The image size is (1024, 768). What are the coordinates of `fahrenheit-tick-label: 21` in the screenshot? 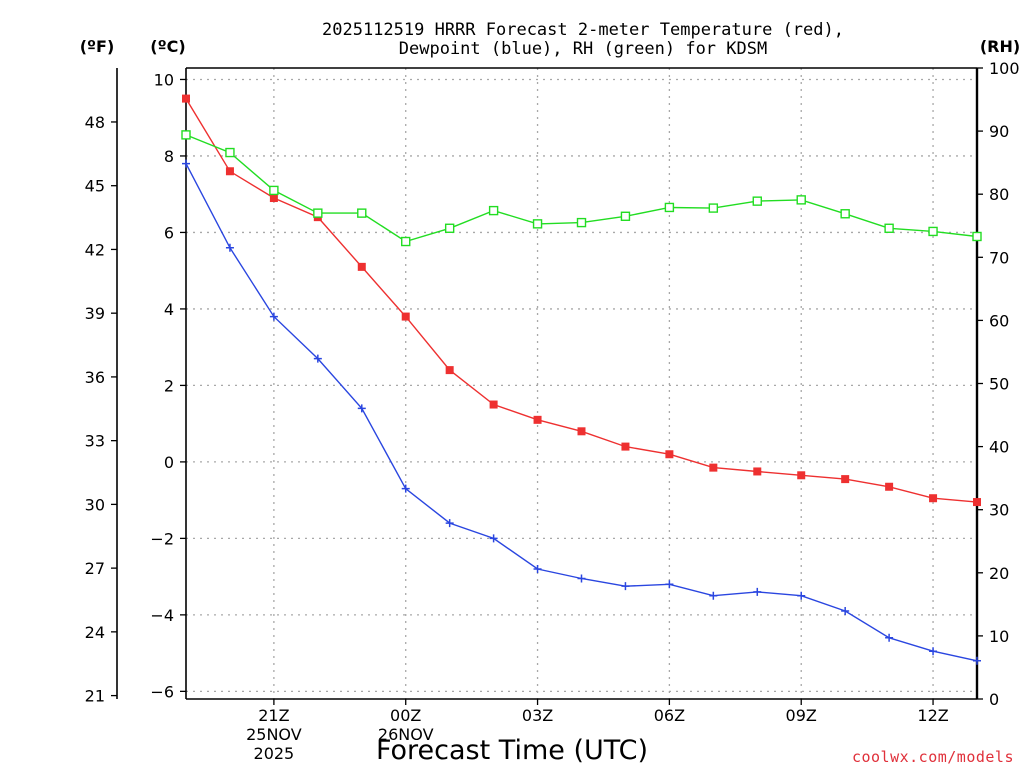 It's located at (95, 696).